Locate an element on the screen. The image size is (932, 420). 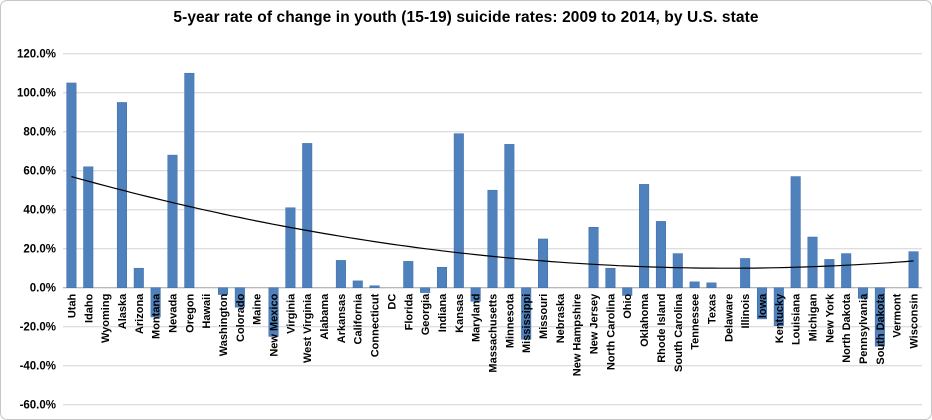
bar-new-york is located at coordinates (829, 273).